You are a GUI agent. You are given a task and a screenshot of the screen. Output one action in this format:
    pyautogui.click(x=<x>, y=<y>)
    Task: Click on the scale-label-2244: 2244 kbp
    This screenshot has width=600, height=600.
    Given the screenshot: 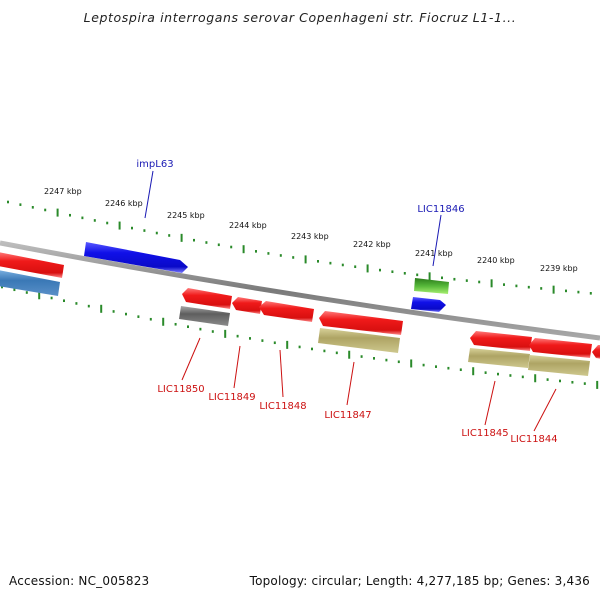 What is the action you would take?
    pyautogui.click(x=248, y=225)
    